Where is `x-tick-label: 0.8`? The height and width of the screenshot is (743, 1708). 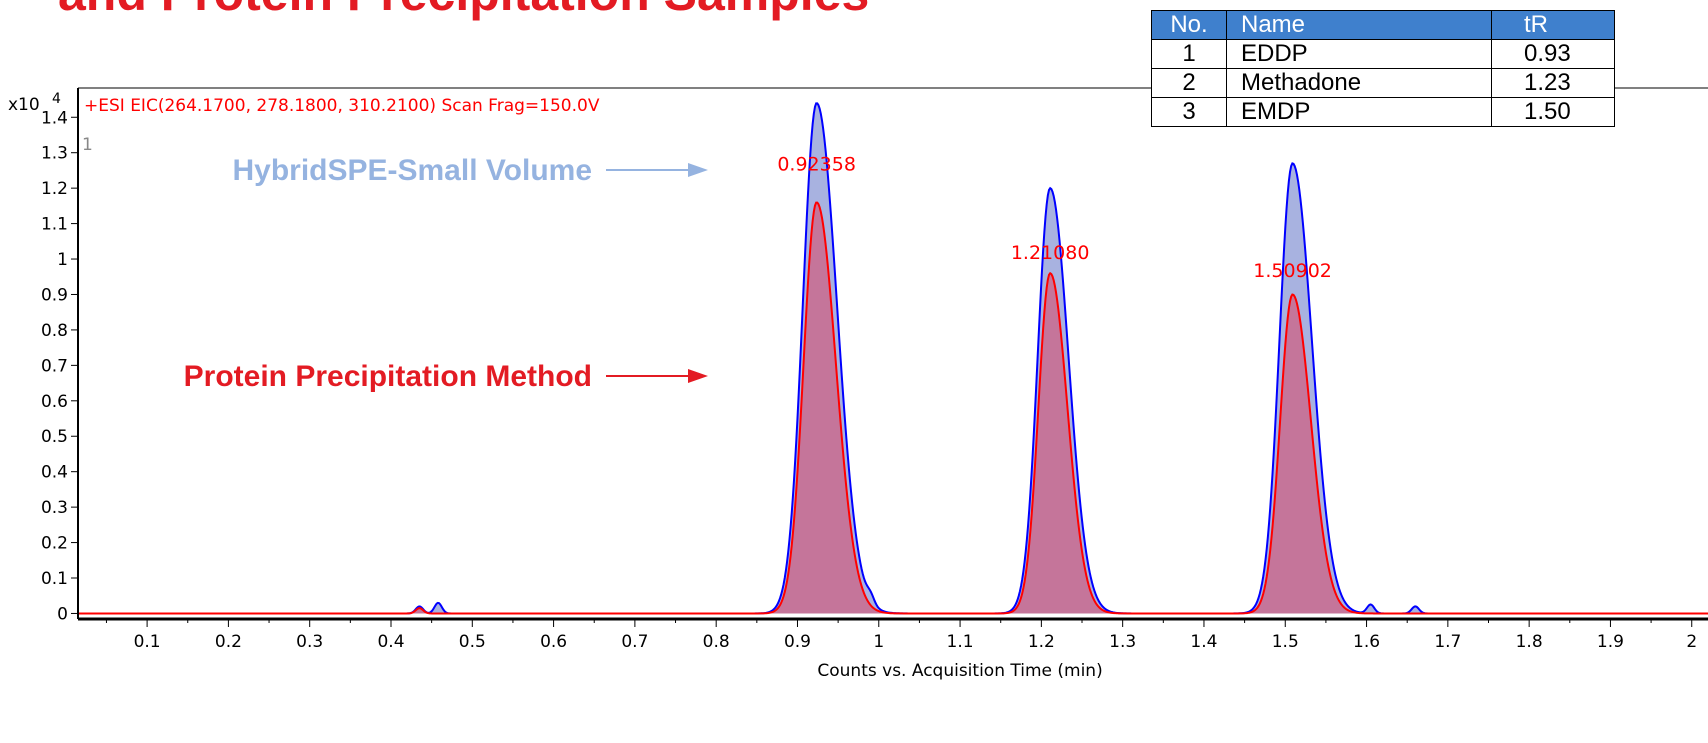
x-tick-label: 0.8 is located at coordinates (716, 642).